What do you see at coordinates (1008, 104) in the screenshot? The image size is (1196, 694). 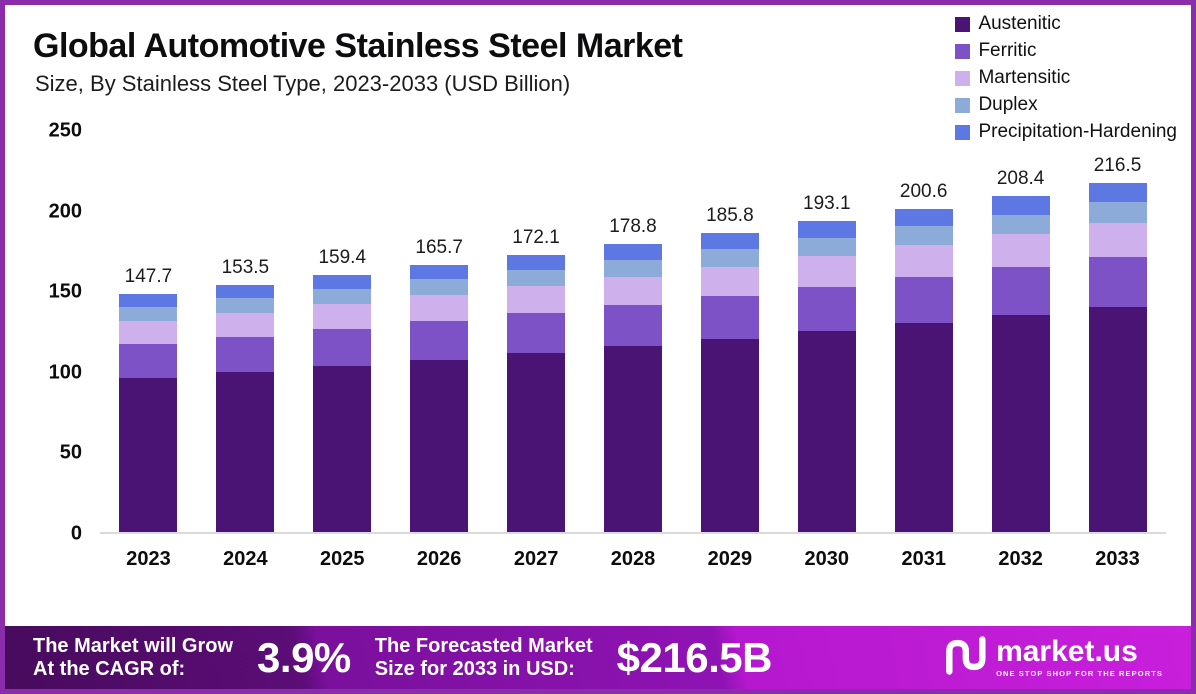 I see `legend-label: Duplex` at bounding box center [1008, 104].